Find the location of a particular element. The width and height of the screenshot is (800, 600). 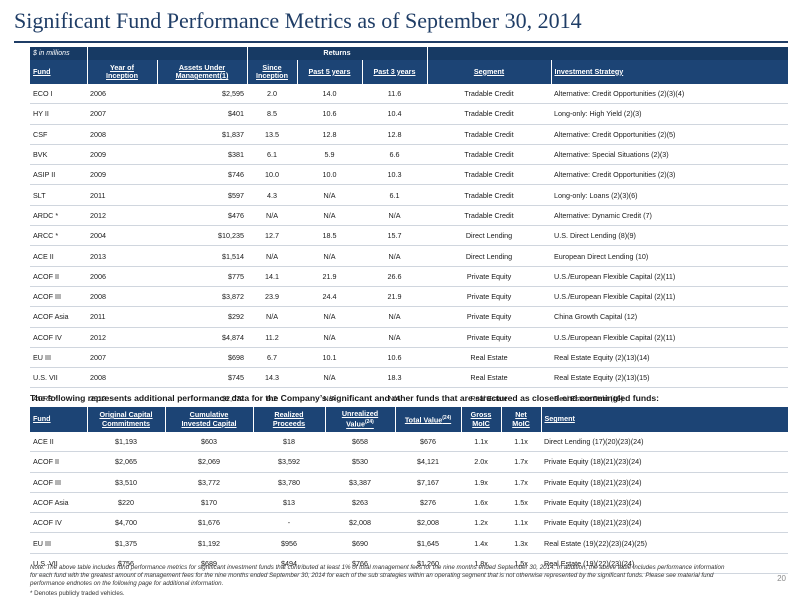

cell-since-inception: 2.0 is located at coordinates (272, 94).